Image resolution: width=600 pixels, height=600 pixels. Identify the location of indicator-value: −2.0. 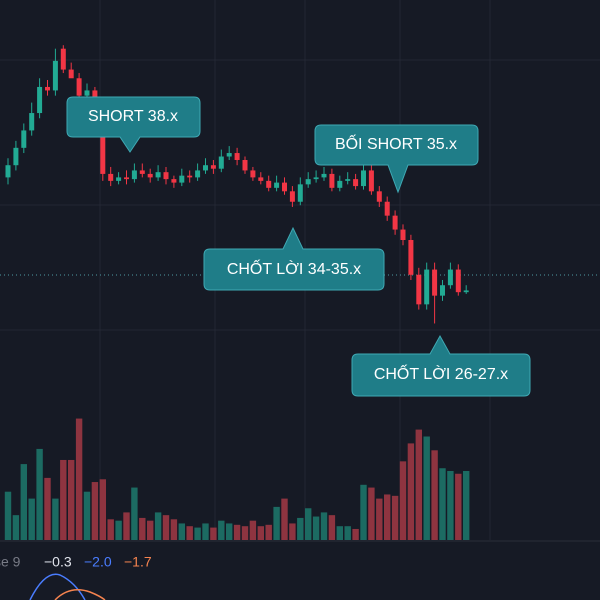
(98, 562).